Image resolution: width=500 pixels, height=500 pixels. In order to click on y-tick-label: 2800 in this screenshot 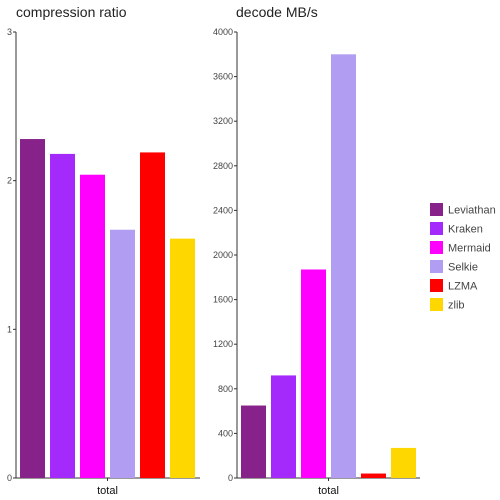, I will do `click(223, 166)`.